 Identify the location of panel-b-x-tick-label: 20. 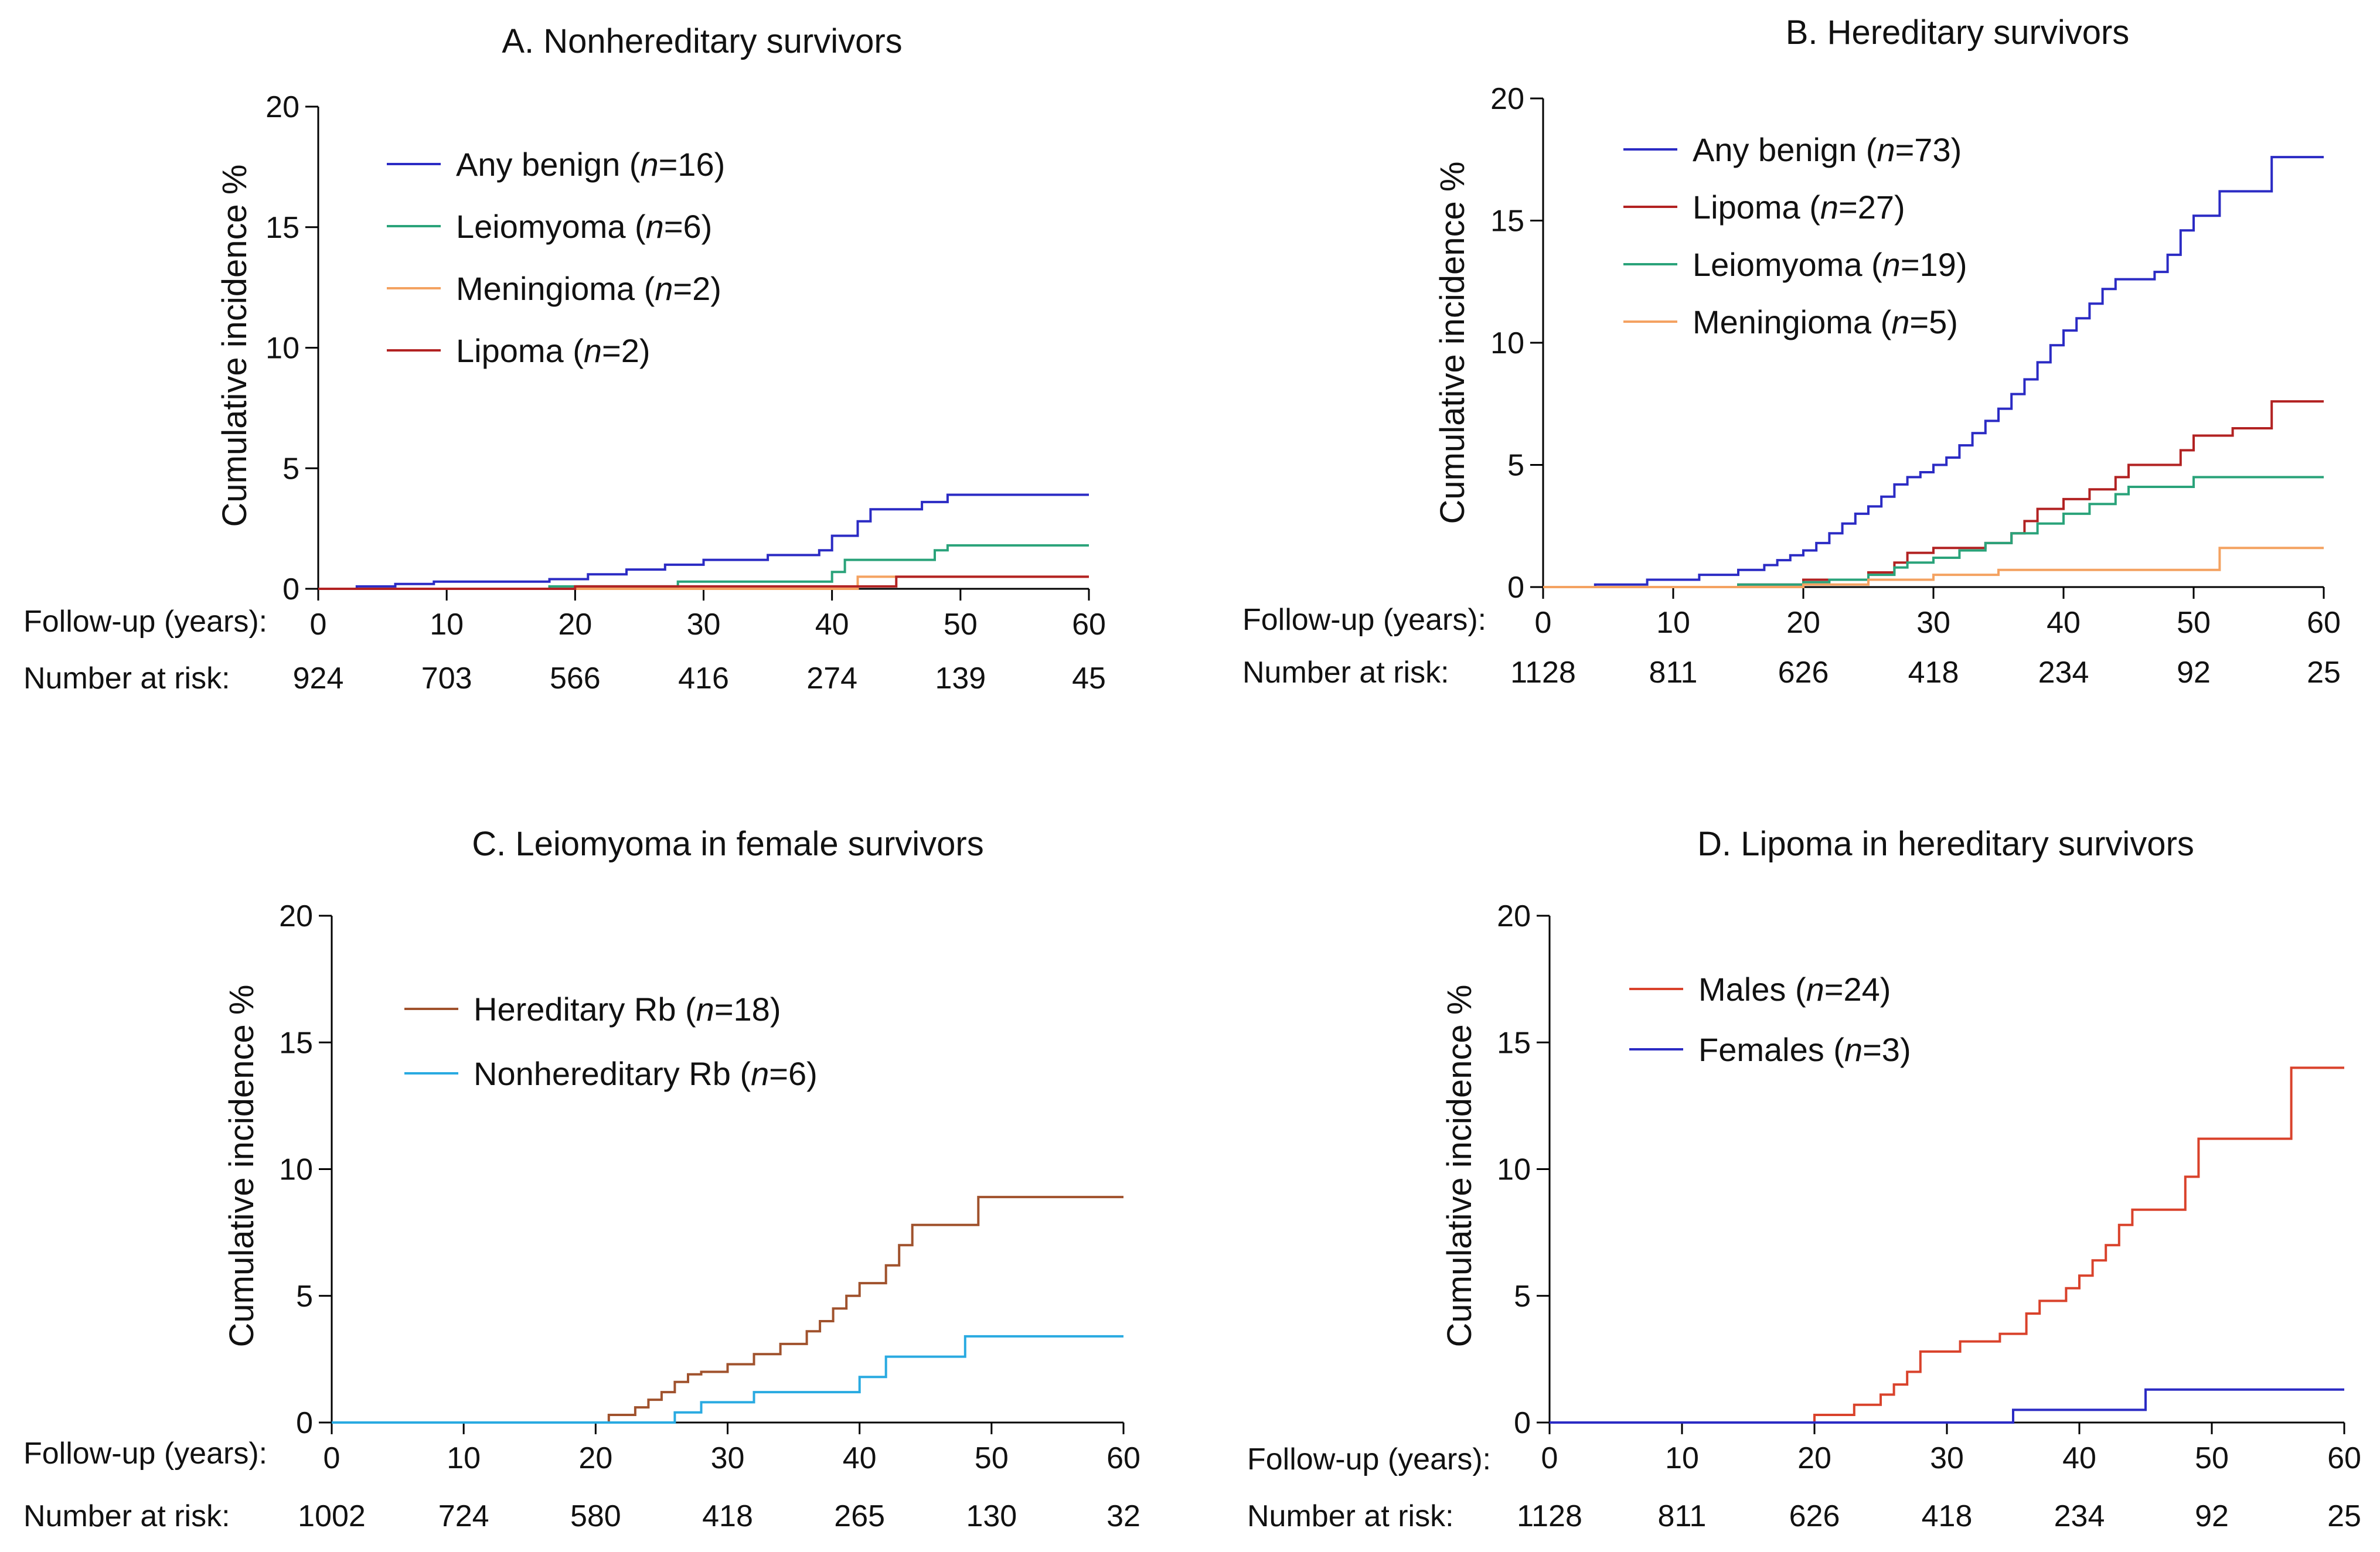
(1803, 623).